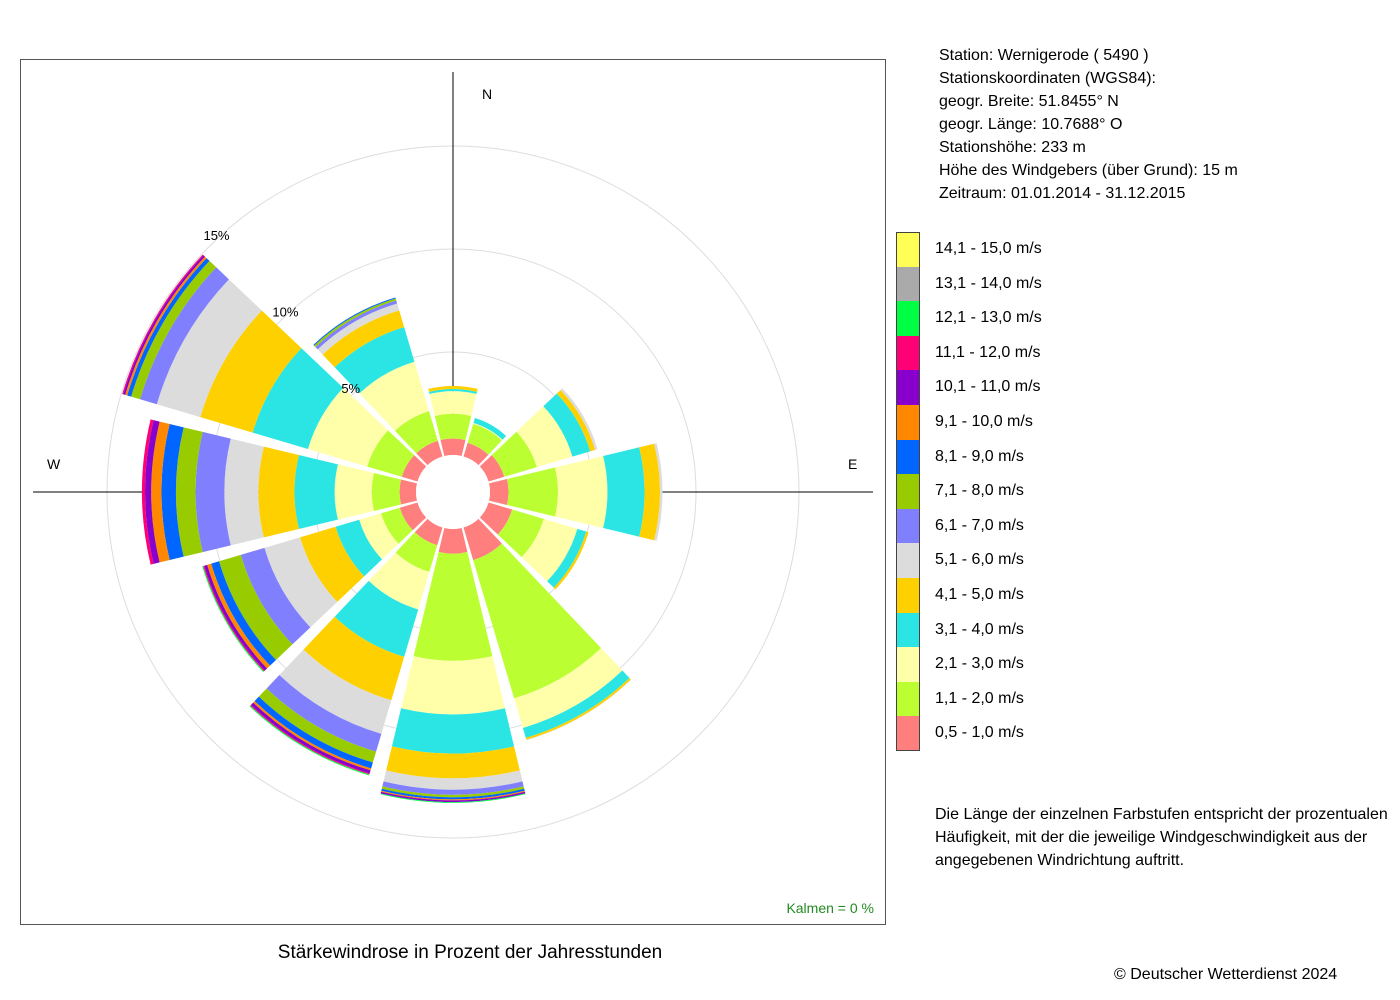 This screenshot has width=1400, height=1000. What do you see at coordinates (1031, 124) in the screenshot?
I see `station-longitude: geogr. Länge: 10.7688° O` at bounding box center [1031, 124].